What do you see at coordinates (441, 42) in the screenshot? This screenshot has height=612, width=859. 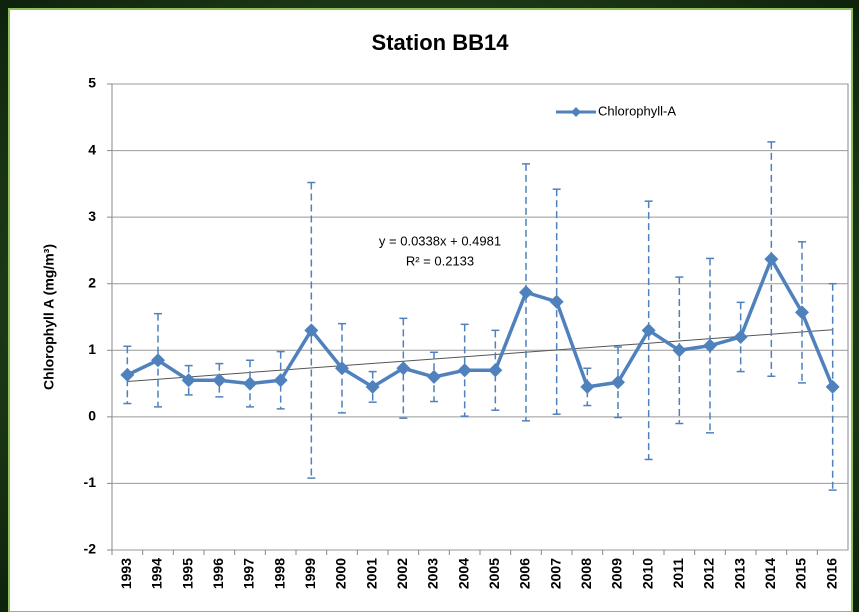 I see `chart-title: Station BB14` at bounding box center [441, 42].